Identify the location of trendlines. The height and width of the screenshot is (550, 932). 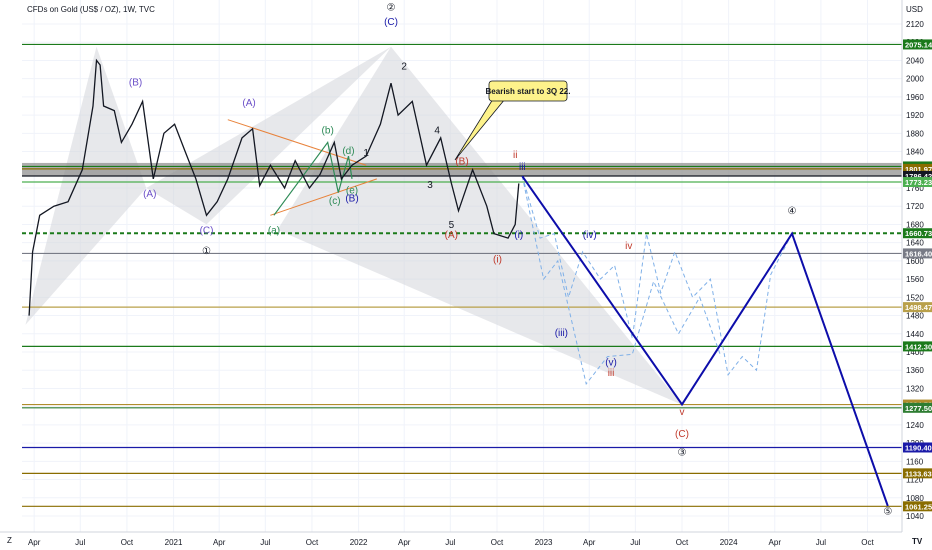
(302, 167).